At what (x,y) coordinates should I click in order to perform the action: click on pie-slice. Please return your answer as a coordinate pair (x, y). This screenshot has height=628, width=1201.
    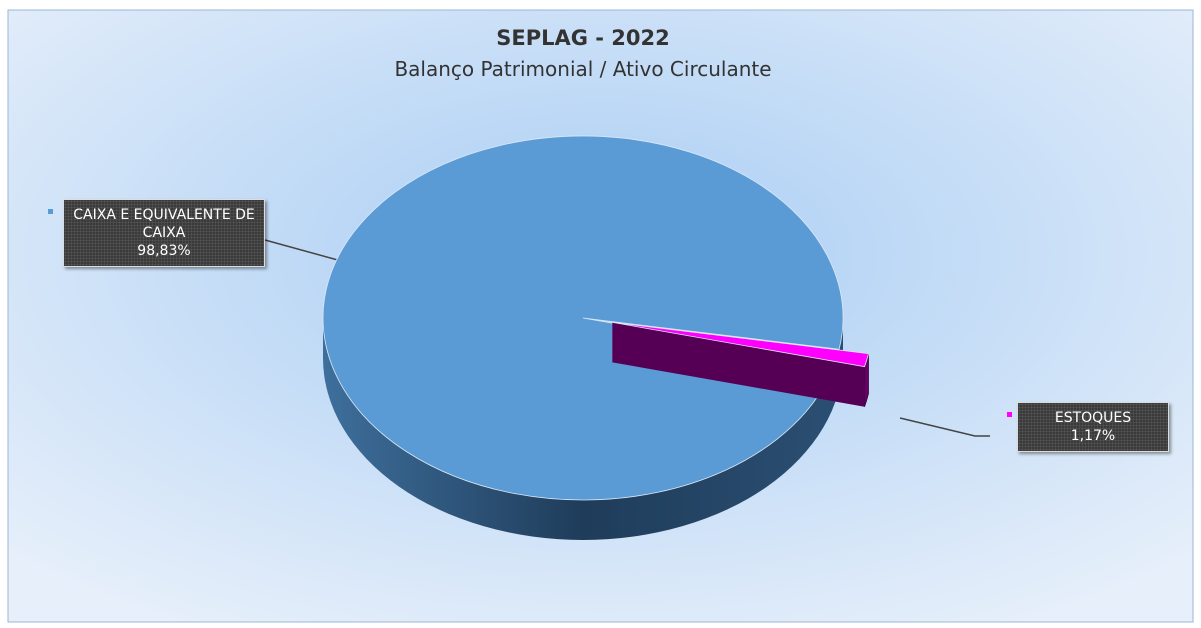
    Looking at the image, I should click on (740, 344).